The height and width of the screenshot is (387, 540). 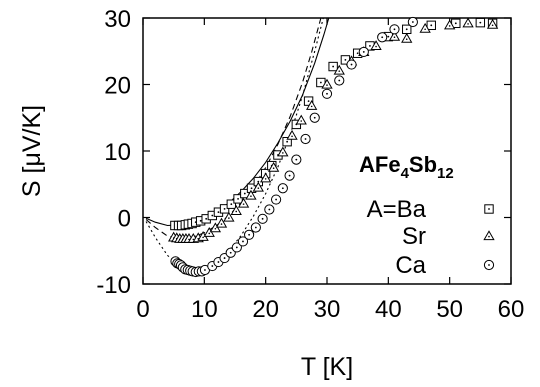 I want to click on y-tick-label: 30, so click(x=117, y=19).